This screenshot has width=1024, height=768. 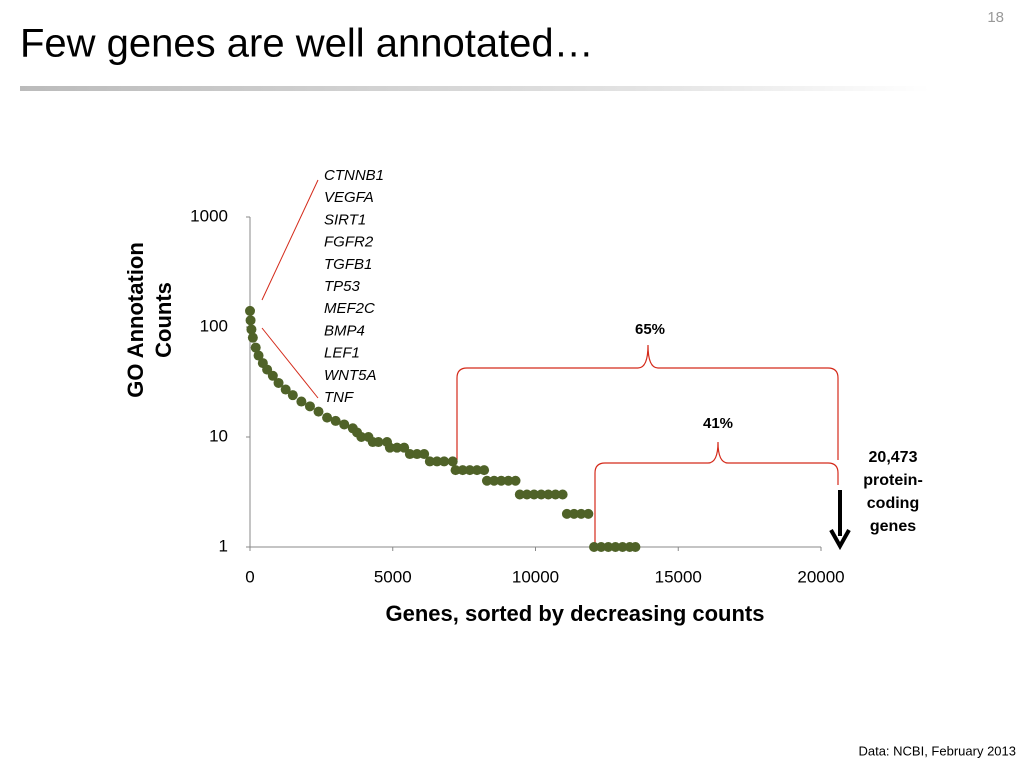 What do you see at coordinates (937, 750) in the screenshot?
I see `source-note: Data: NCBI, February 2013` at bounding box center [937, 750].